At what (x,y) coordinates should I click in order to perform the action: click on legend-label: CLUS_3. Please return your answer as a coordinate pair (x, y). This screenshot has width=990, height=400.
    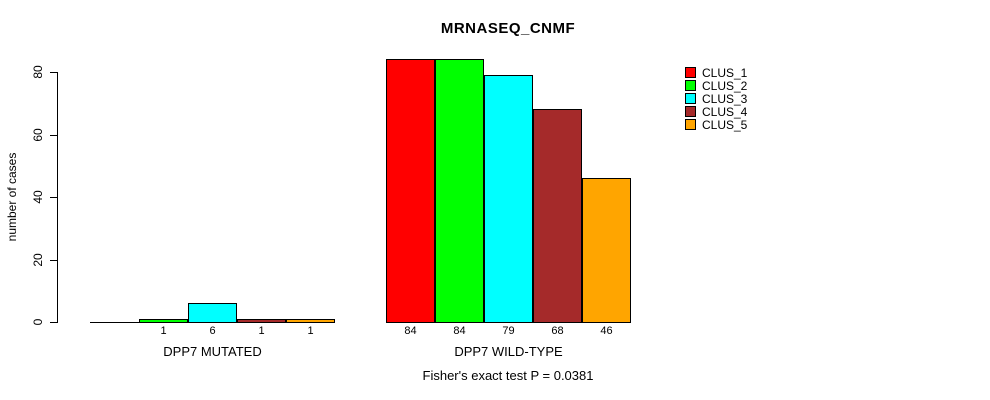
    Looking at the image, I should click on (725, 98).